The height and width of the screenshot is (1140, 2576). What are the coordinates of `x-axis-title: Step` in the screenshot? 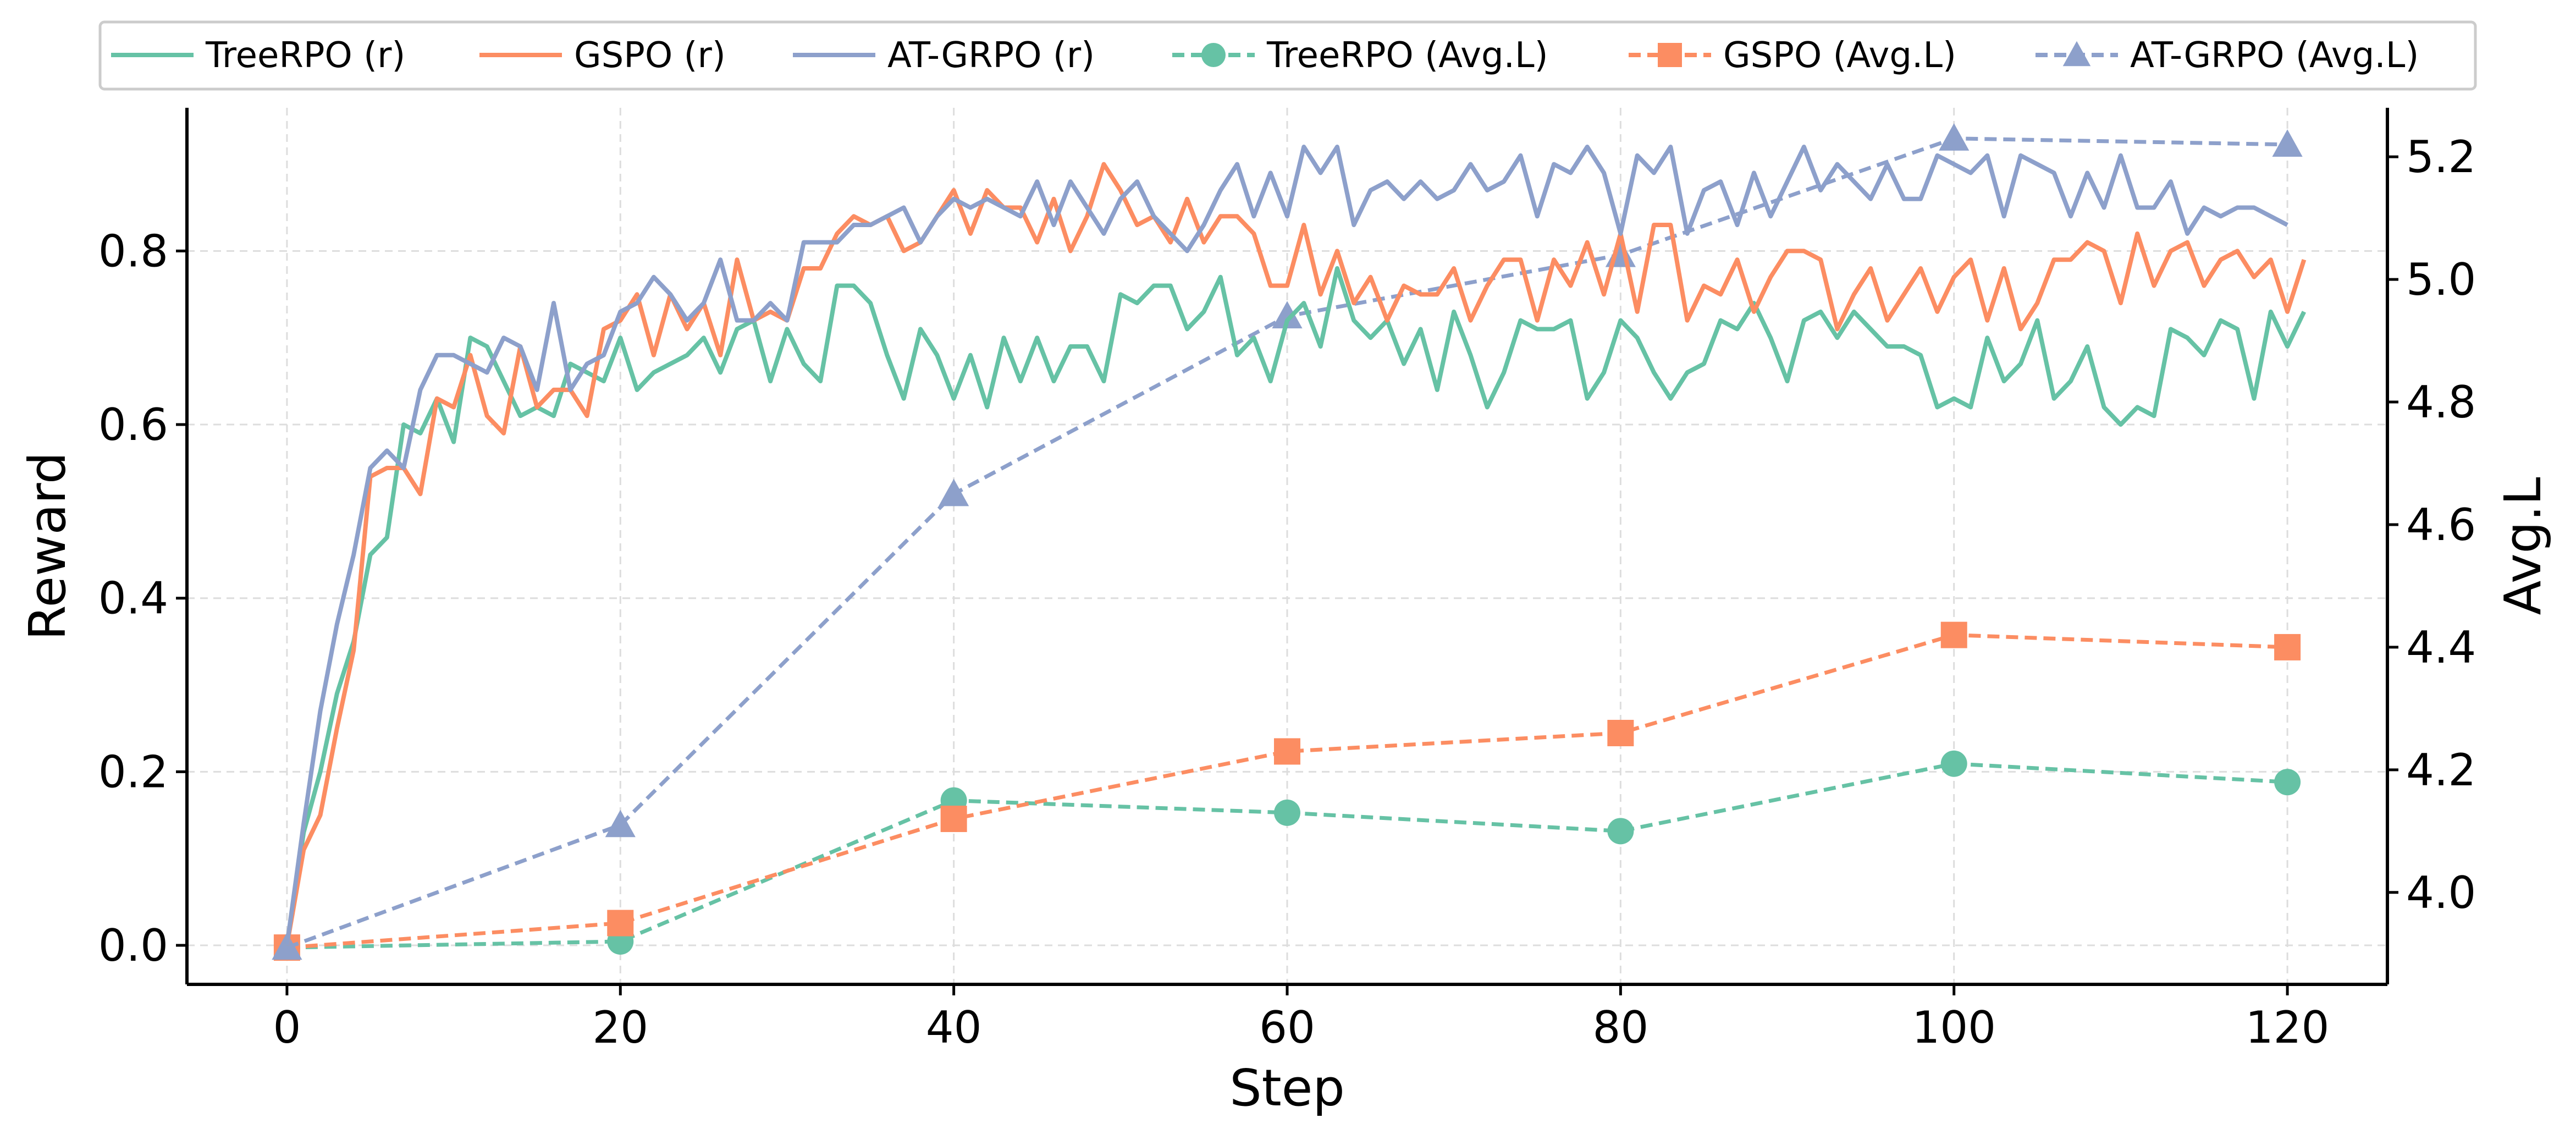 It's located at (1286, 1088).